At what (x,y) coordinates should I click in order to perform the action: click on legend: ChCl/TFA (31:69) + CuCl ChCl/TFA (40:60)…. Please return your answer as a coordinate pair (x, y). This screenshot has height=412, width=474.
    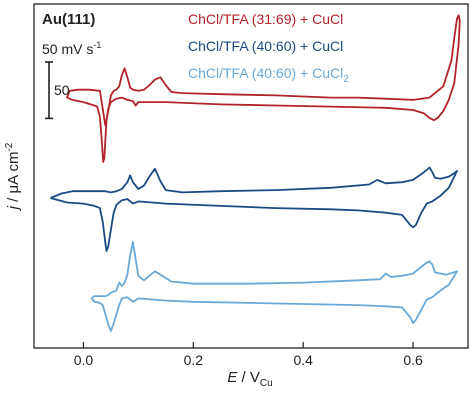
    Looking at the image, I should click on (268, 48).